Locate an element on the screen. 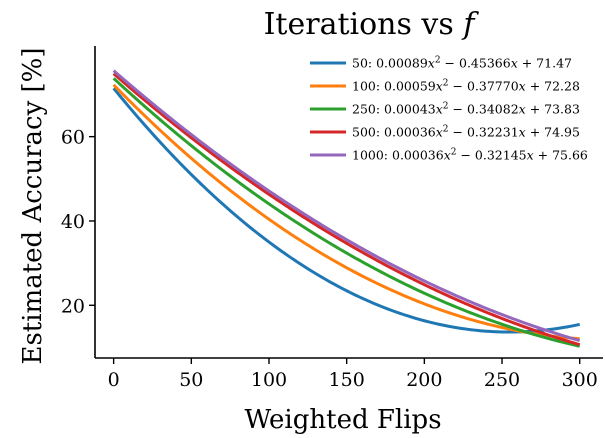 The width and height of the screenshot is (605, 438). y-tick-label: 20 is located at coordinates (73, 306).